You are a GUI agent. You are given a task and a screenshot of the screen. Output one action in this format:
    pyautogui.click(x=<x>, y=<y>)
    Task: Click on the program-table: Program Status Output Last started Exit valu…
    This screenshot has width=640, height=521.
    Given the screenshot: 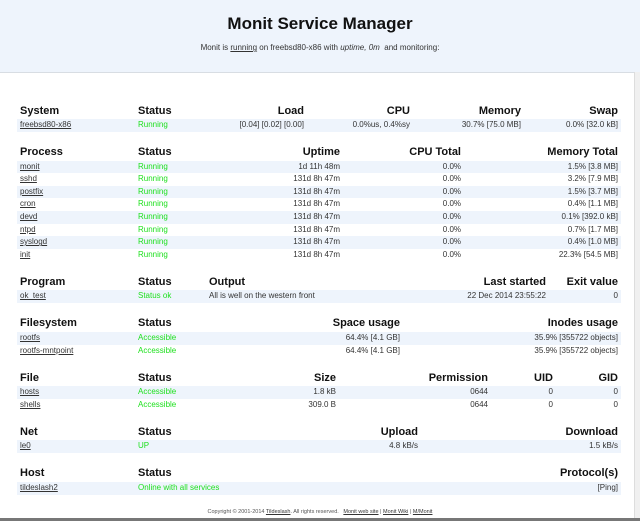 What is the action you would take?
    pyautogui.click(x=319, y=287)
    